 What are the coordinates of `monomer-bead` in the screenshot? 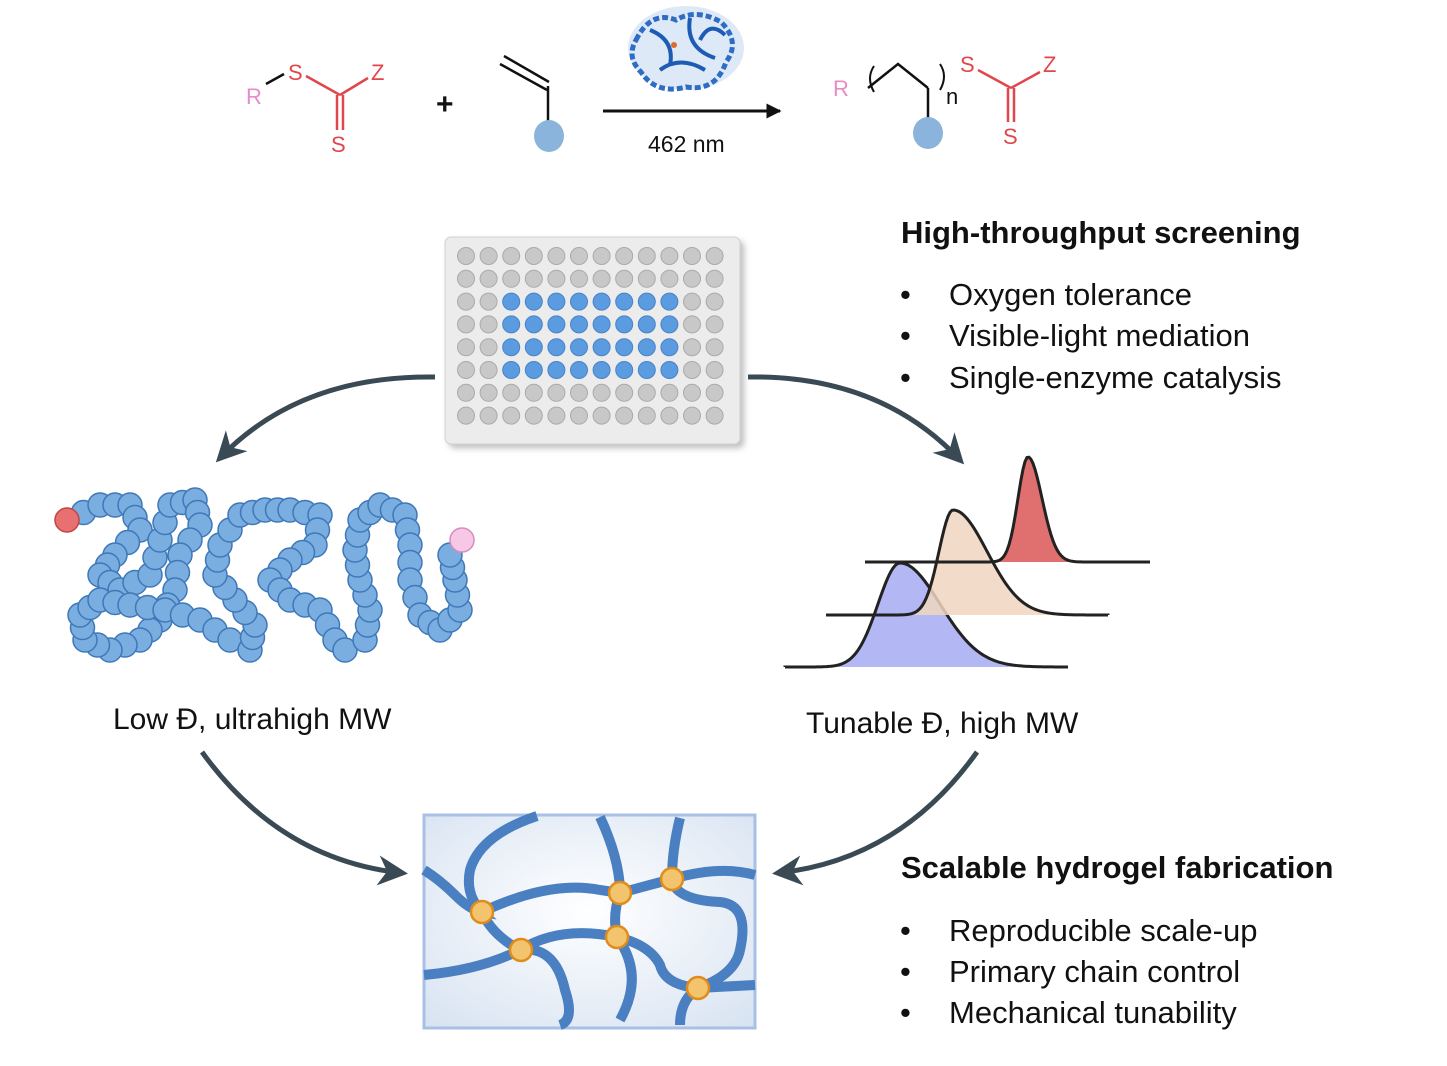 It's located at (345, 650).